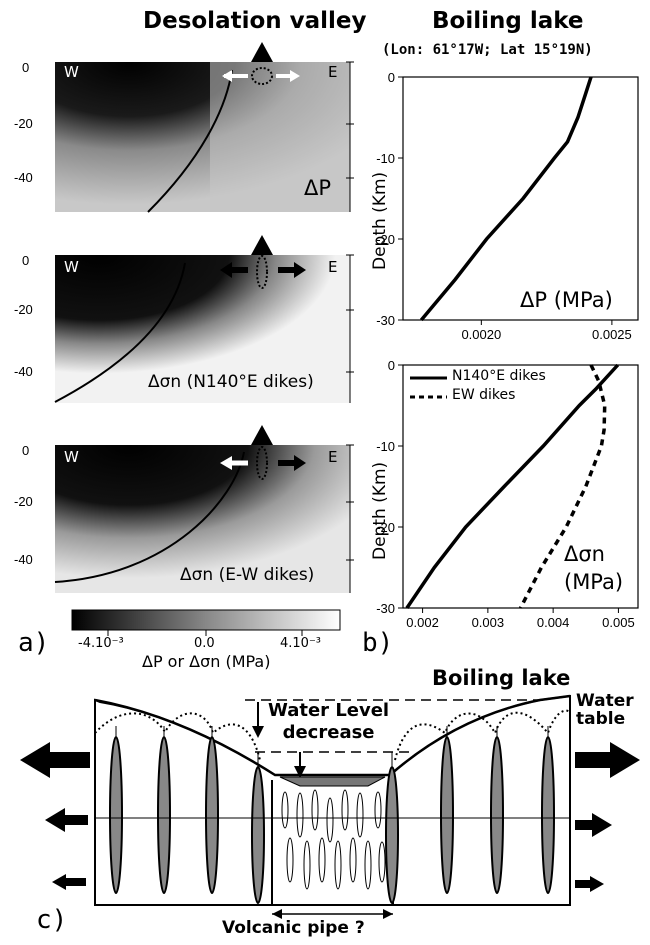  I want to click on map-dp, so click(202, 127).